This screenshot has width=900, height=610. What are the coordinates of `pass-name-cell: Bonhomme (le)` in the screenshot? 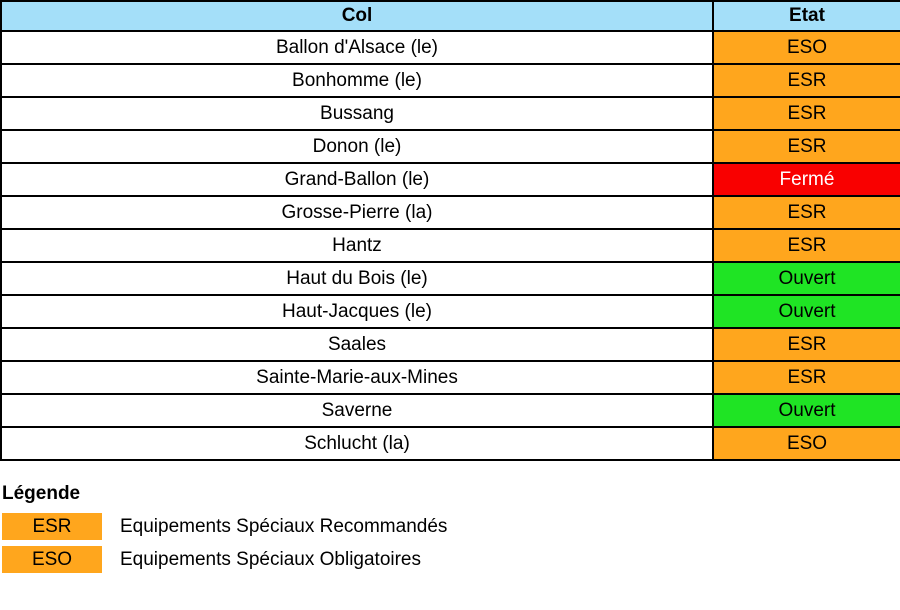 It's located at (357, 80).